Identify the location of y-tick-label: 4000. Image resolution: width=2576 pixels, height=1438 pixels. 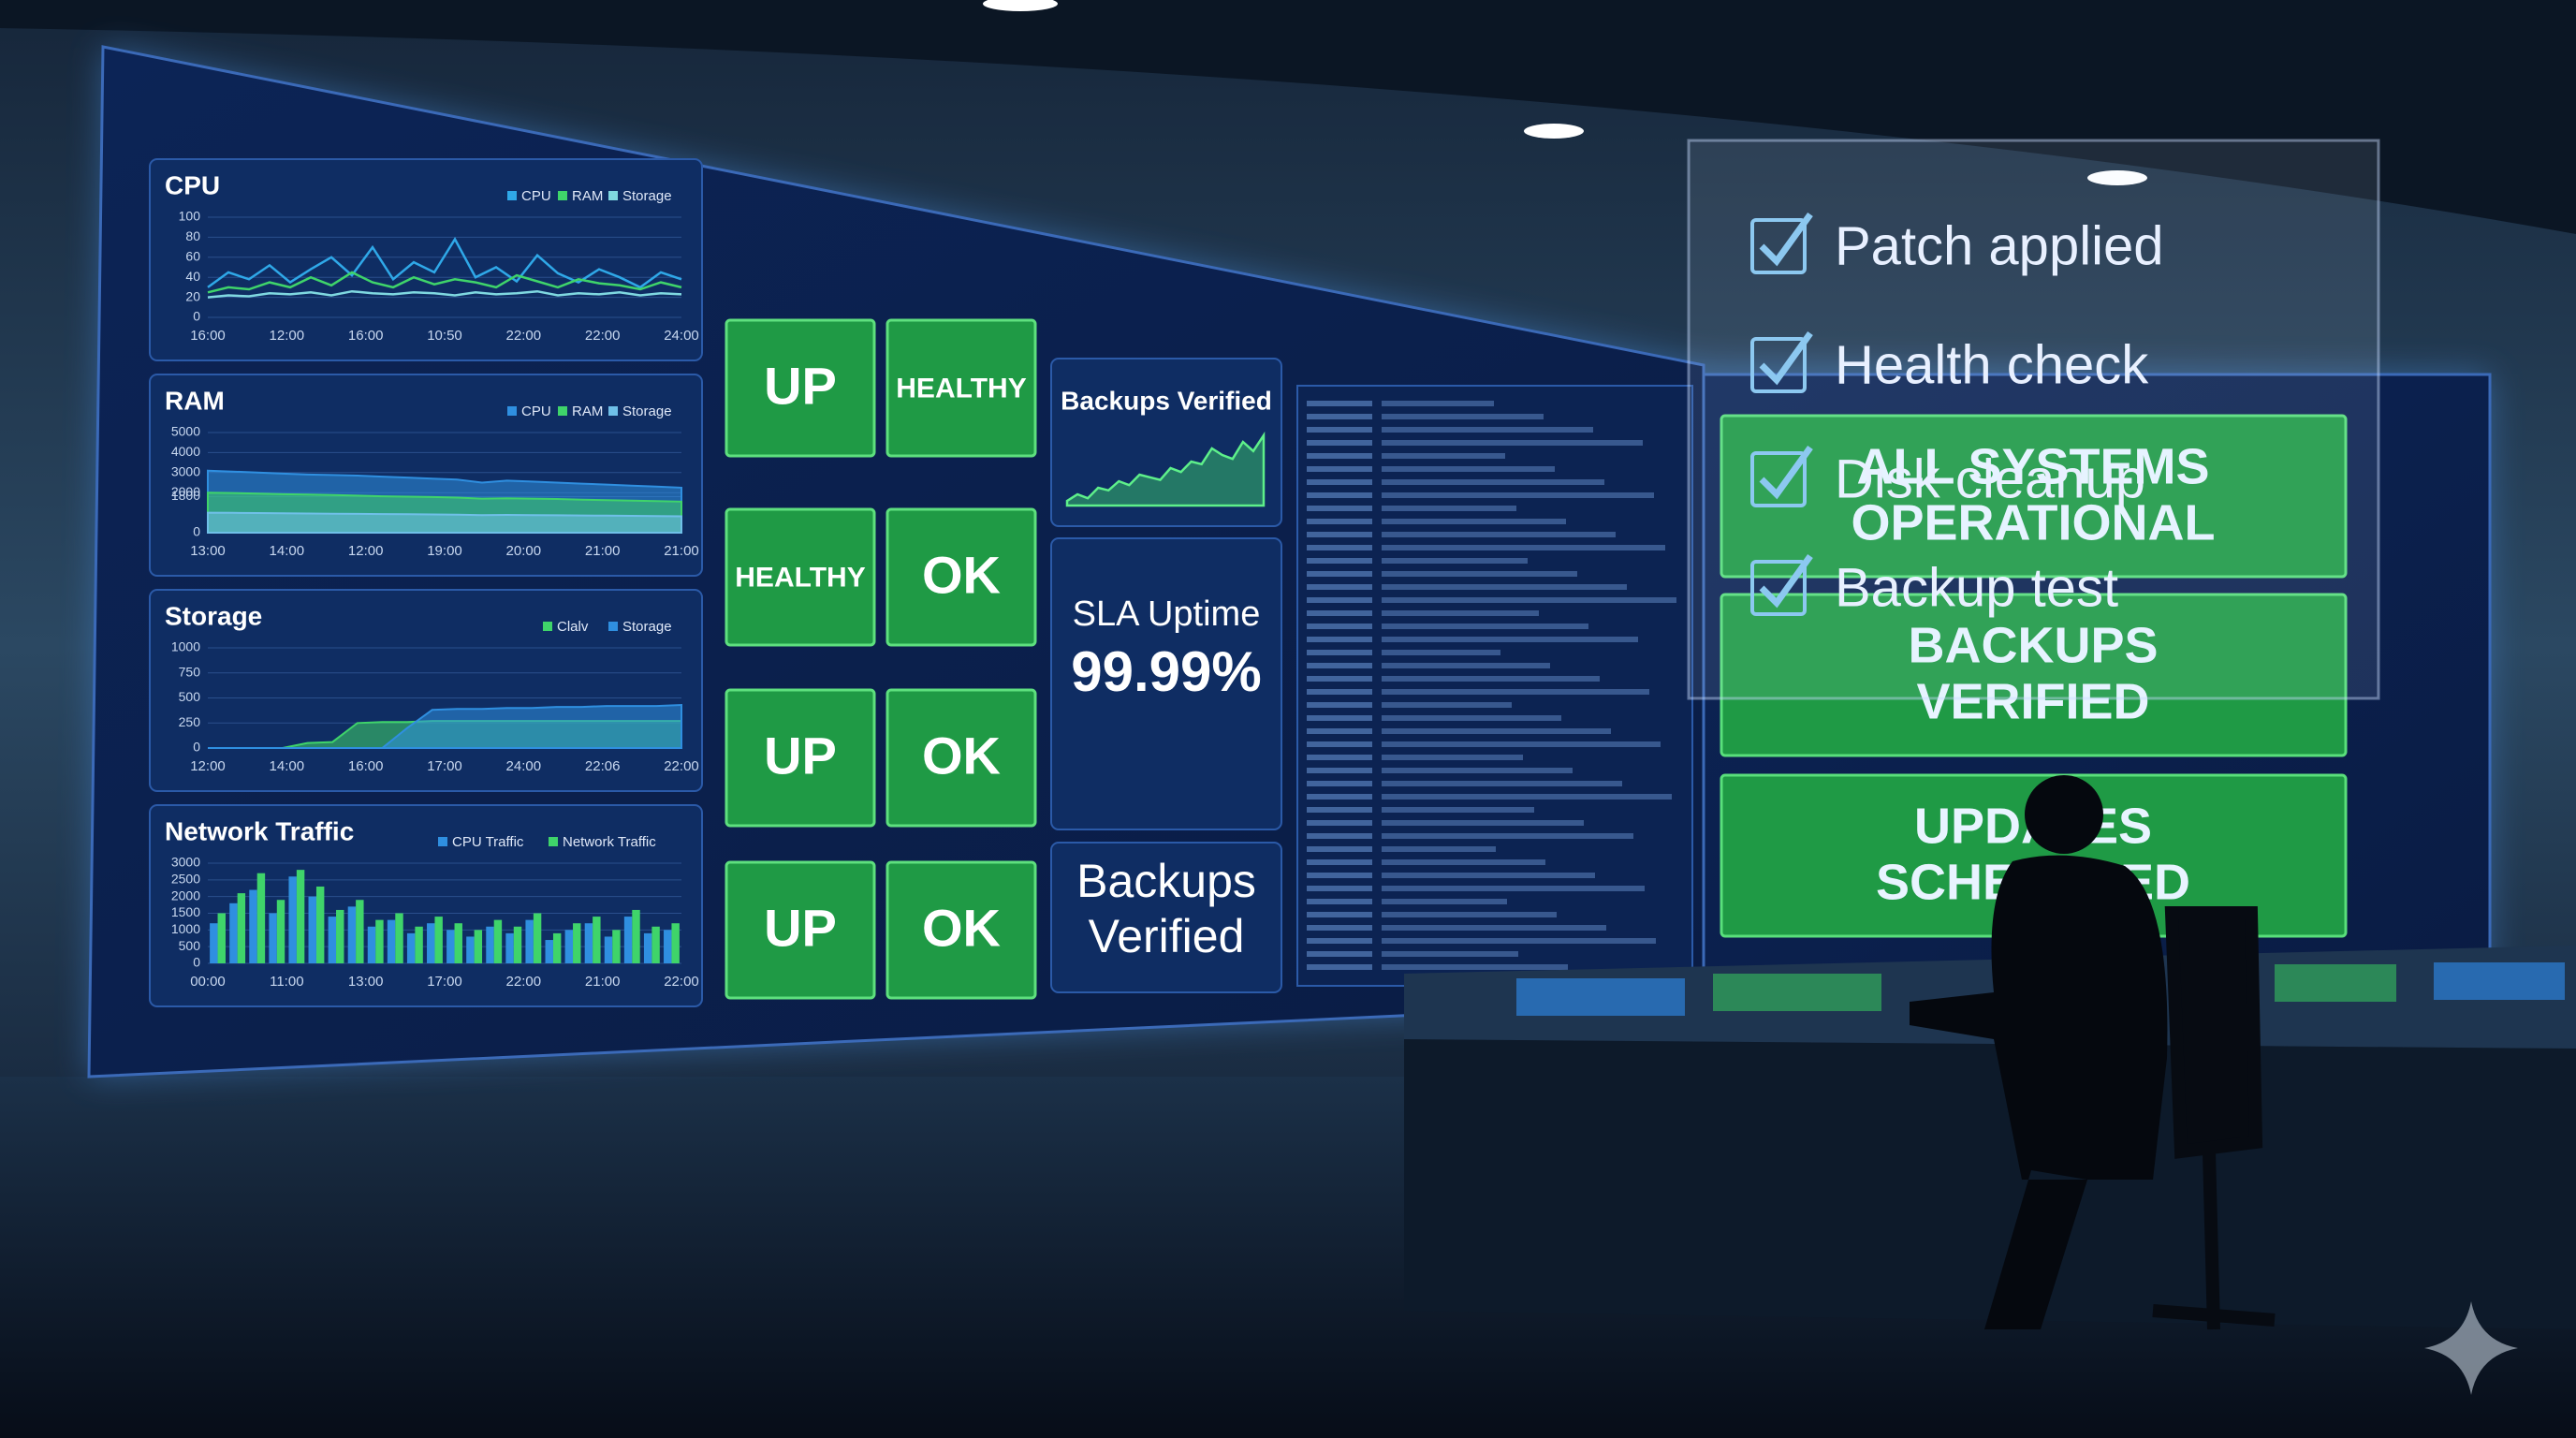
(185, 451).